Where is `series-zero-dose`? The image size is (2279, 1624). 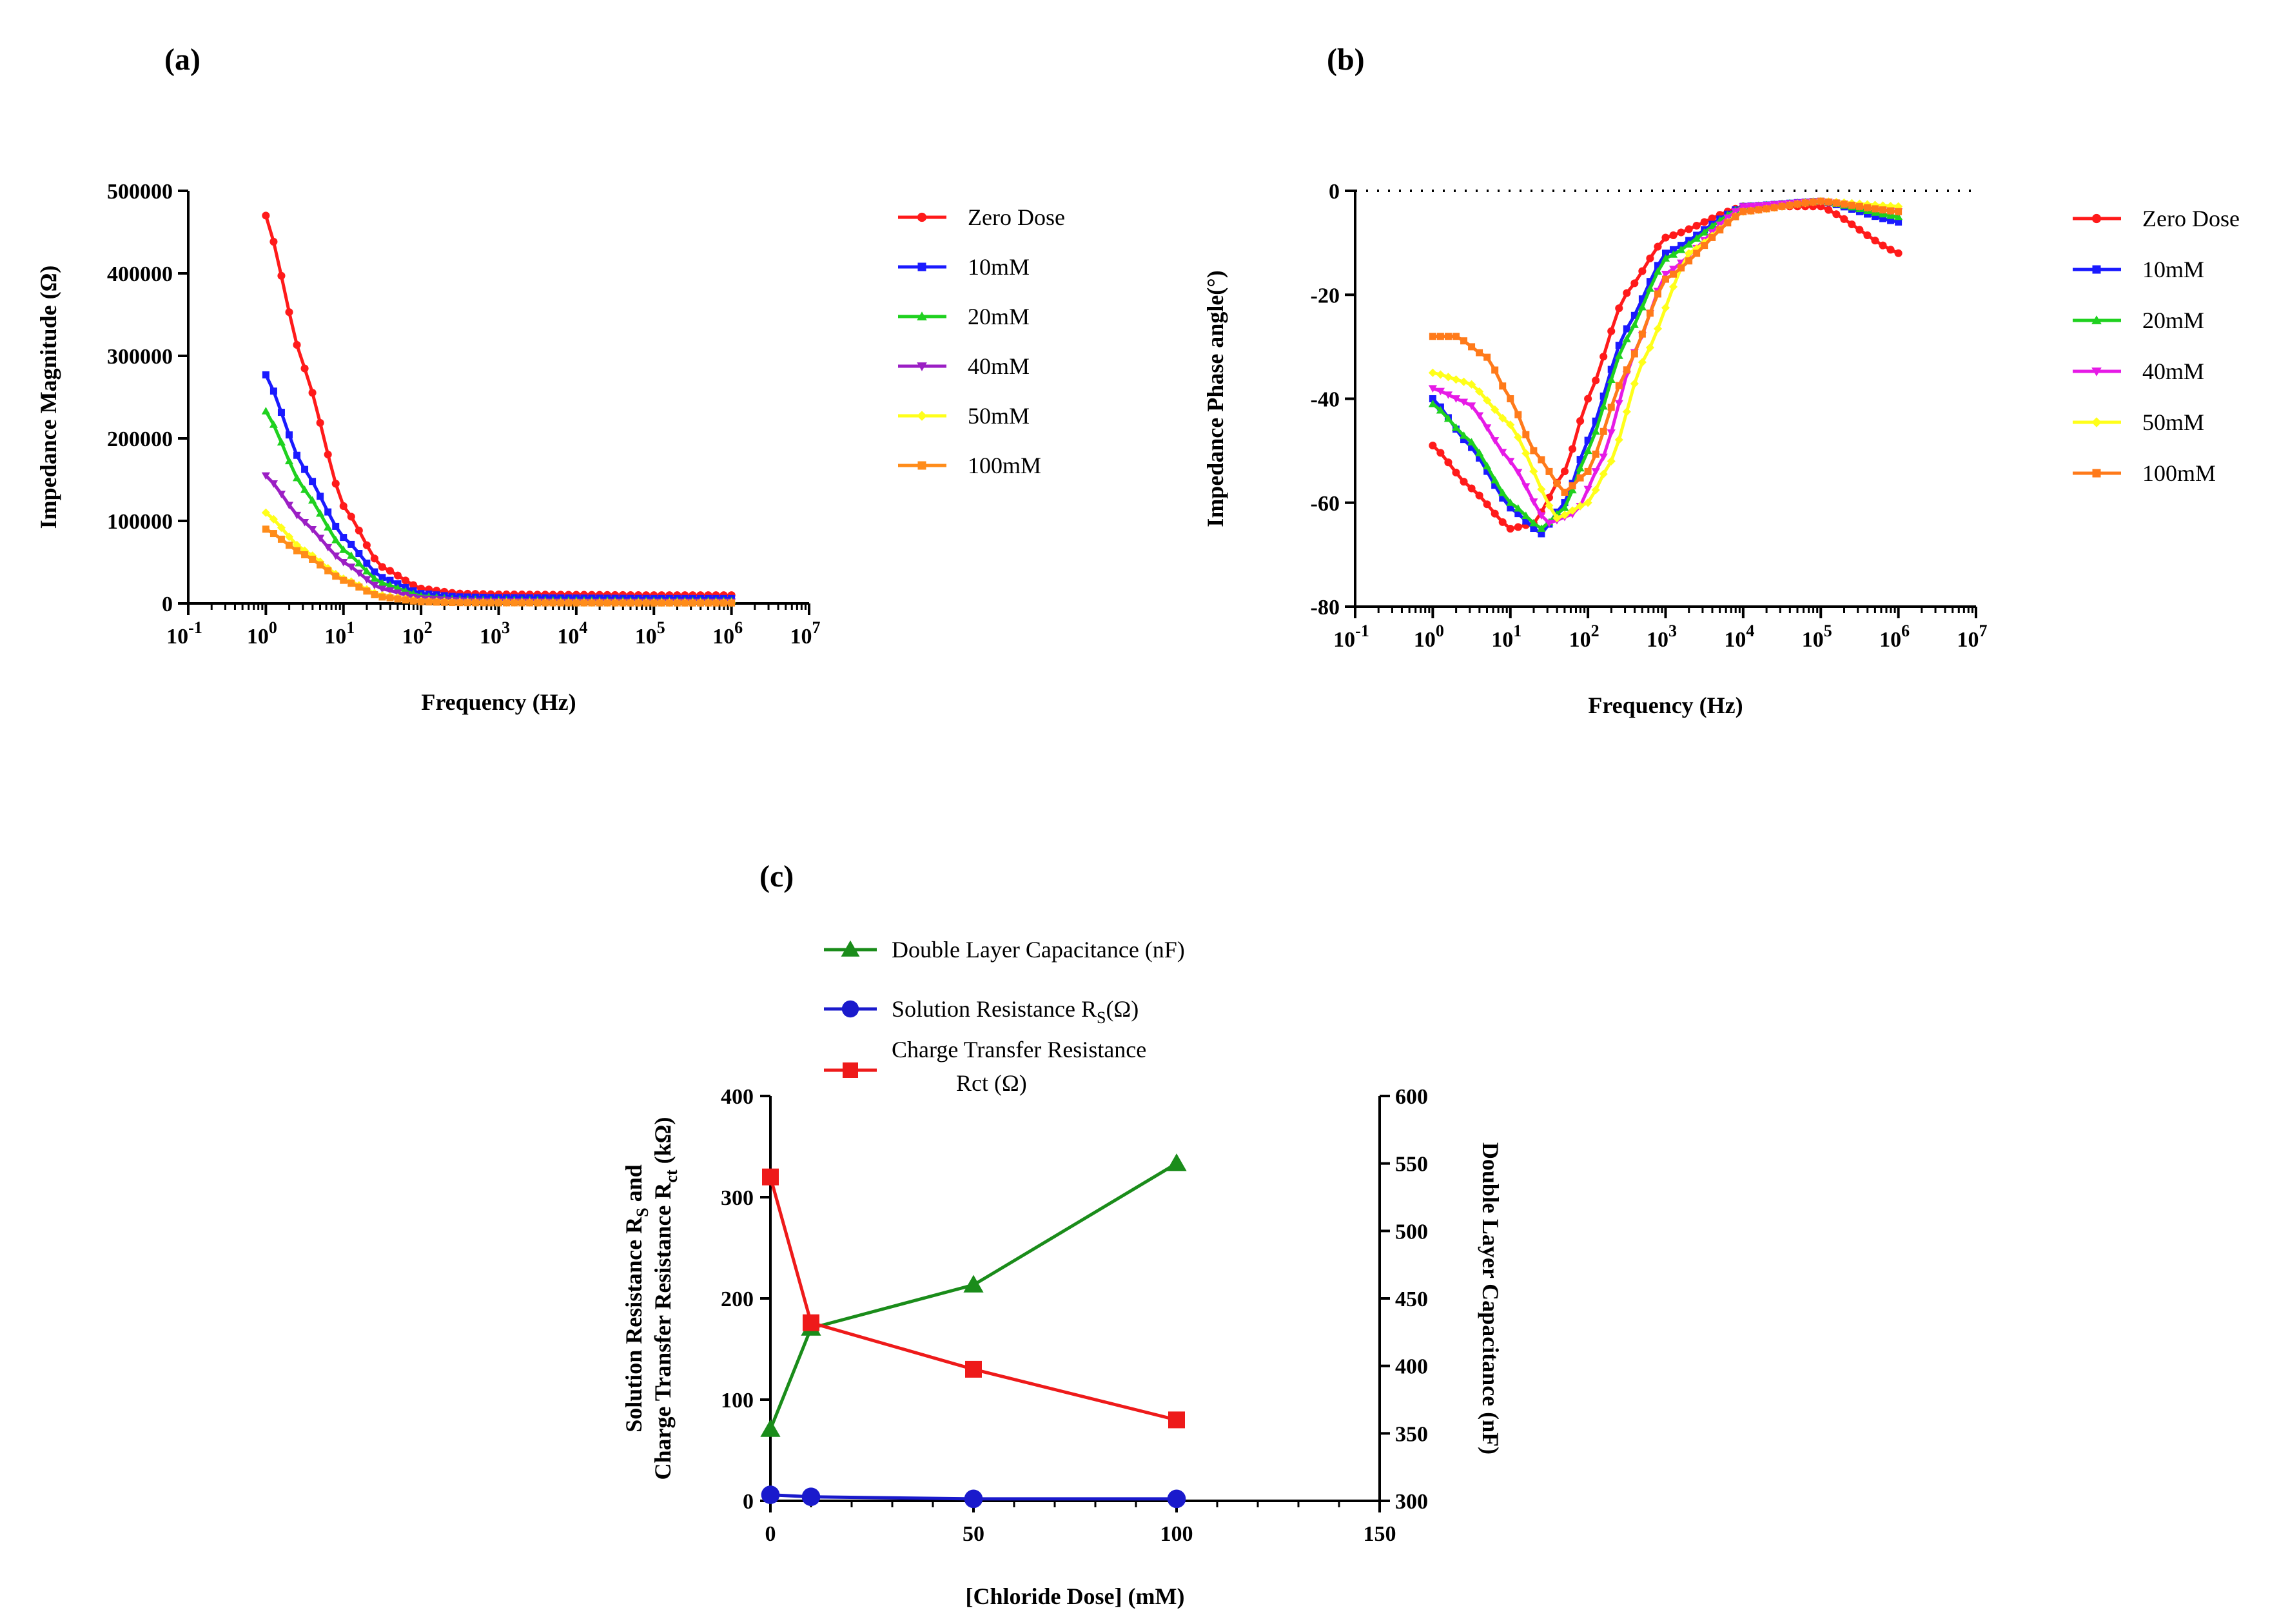 series-zero-dose is located at coordinates (1665, 367).